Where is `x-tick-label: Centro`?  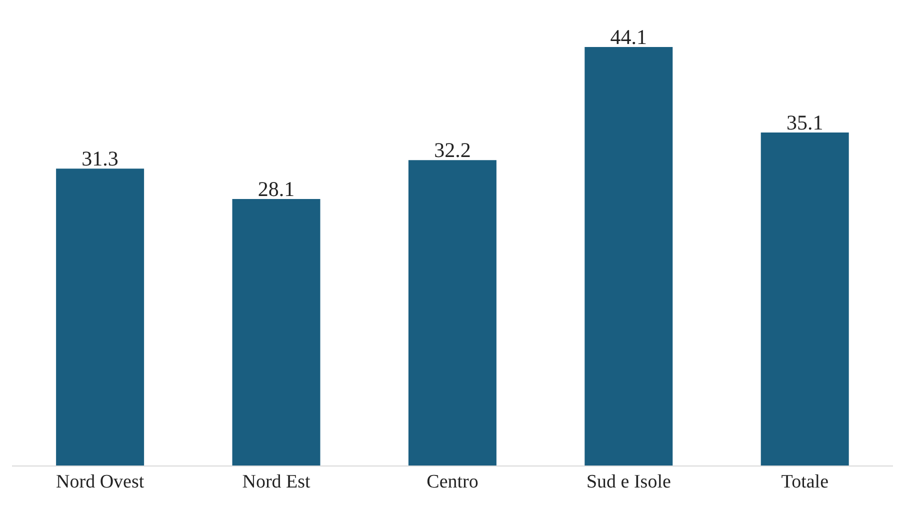 x-tick-label: Centro is located at coordinates (452, 481).